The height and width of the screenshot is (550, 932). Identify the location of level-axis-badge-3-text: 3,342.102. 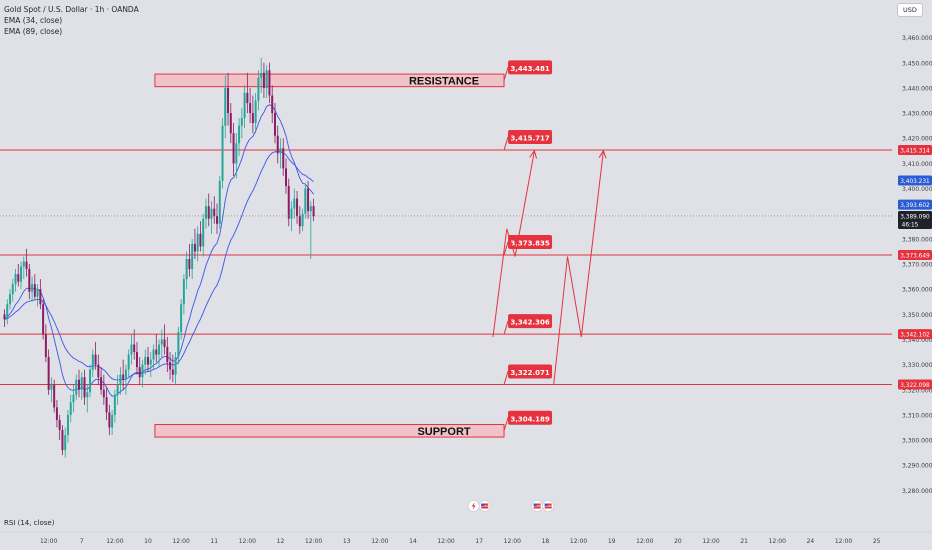
(915, 336).